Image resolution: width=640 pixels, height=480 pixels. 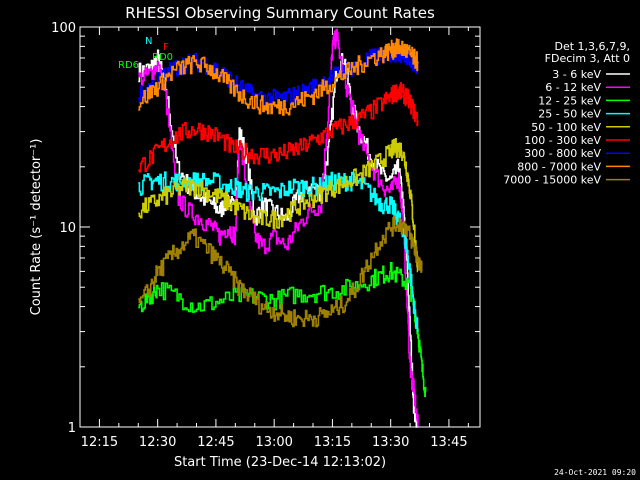 I want to click on legend-label-7000-15000-kev: 7000 - 15000 keV, so click(x=552, y=180).